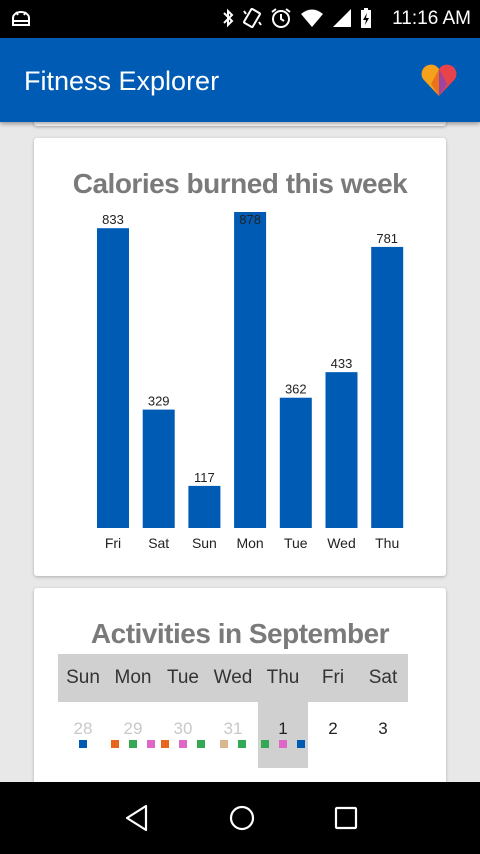 Image resolution: width=480 pixels, height=854 pixels. I want to click on wifi-icon, so click(312, 20).